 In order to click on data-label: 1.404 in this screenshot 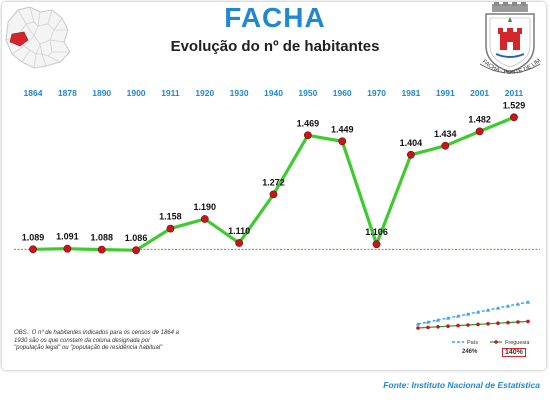, I will do `click(411, 143)`.